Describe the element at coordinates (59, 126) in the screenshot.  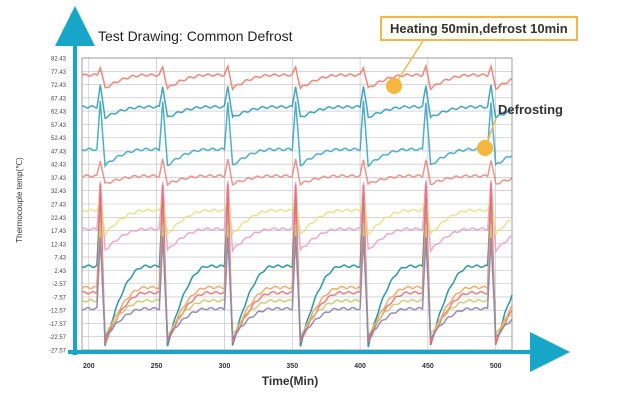
I see `y-tick-label: 57.43` at that location.